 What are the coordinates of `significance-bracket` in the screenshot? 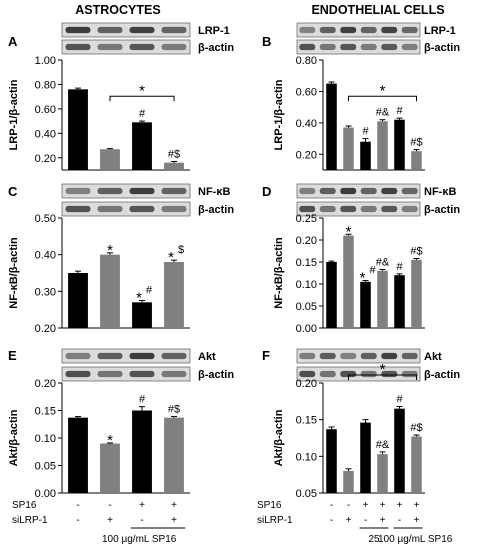 It's located at (382, 377).